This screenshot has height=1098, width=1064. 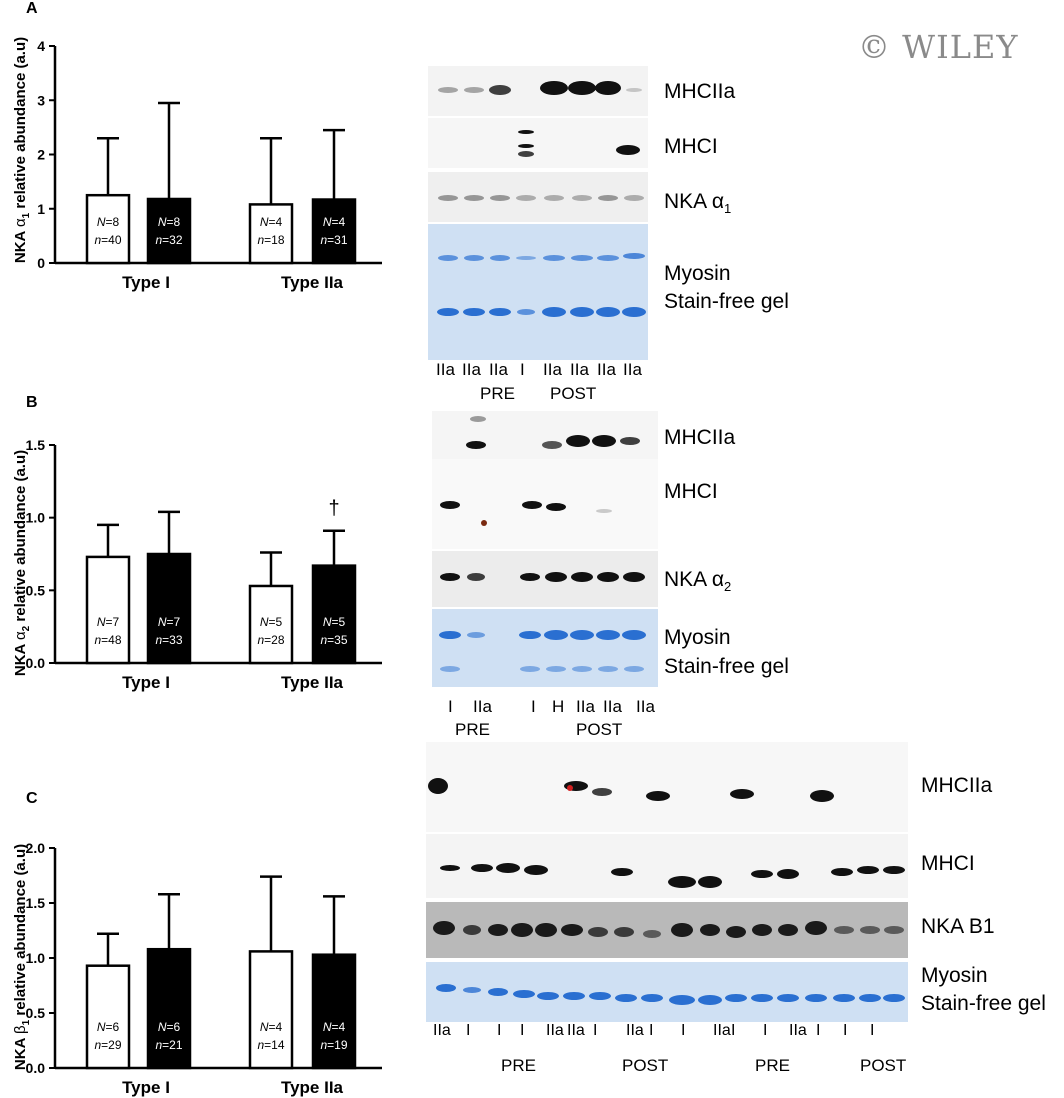 I want to click on sample-size-n: n=18, so click(x=270, y=240).